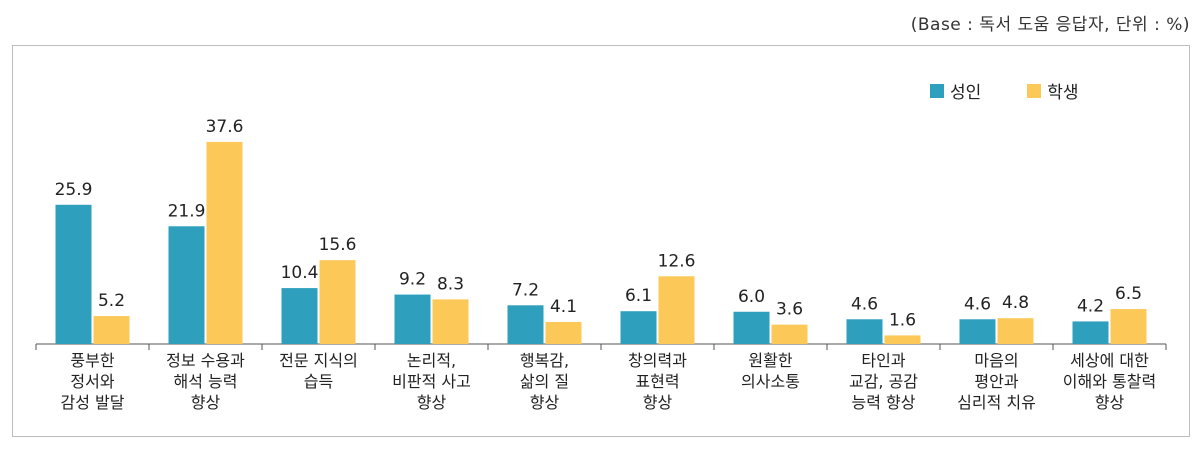 The height and width of the screenshot is (450, 1204). What do you see at coordinates (996, 381) in the screenshot?
I see `category-label-8: 마음의 평안과 심리적 치유` at bounding box center [996, 381].